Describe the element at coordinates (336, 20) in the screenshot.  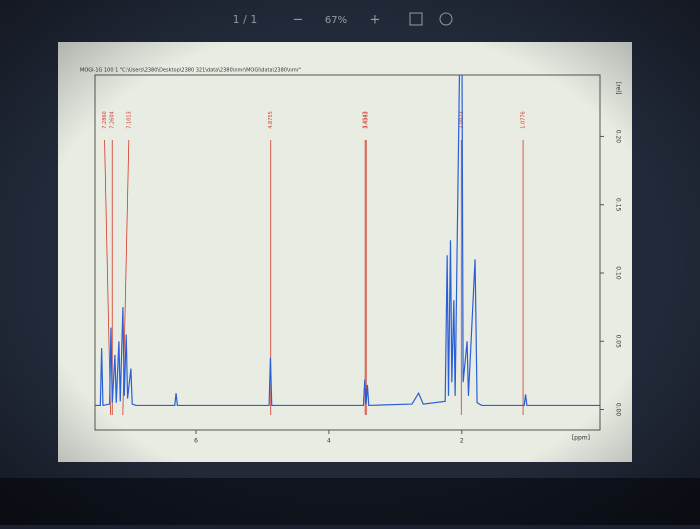
I see `zoom-level: 67%` at that location.